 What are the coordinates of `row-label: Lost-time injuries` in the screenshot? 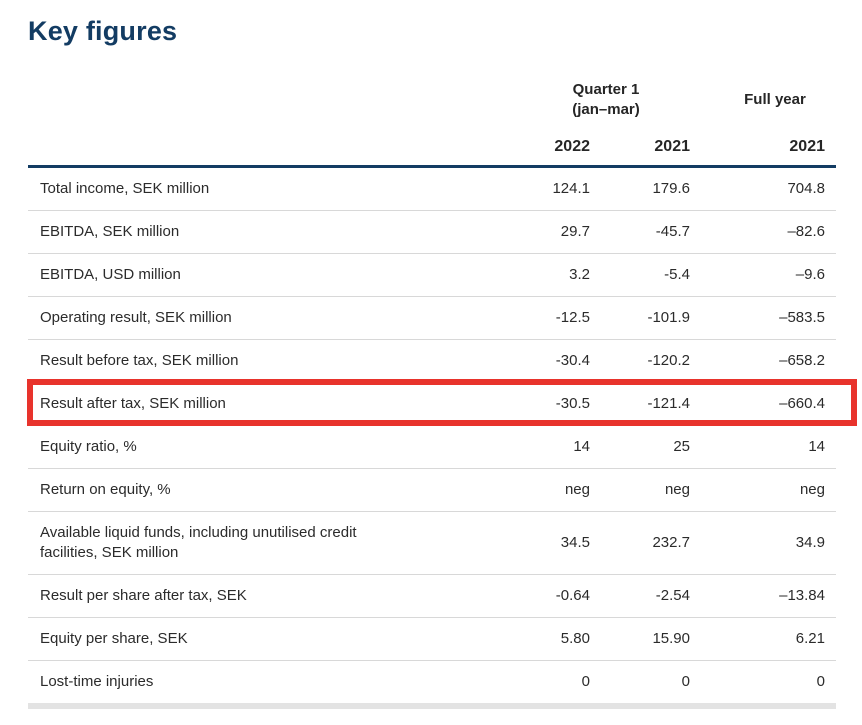 It's located at (238, 682).